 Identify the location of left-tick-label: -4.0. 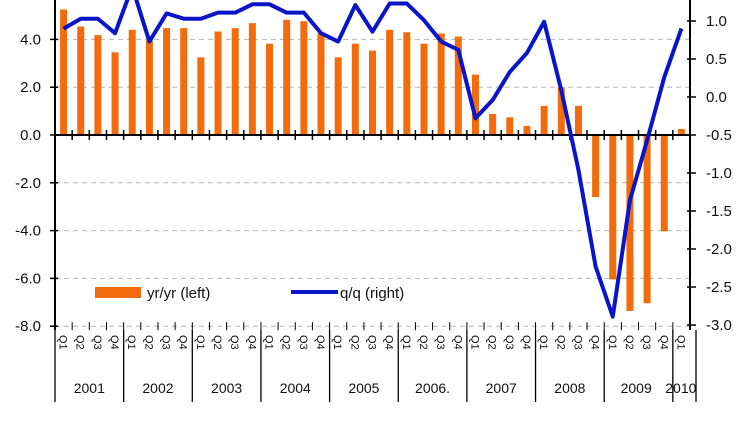
(28, 231).